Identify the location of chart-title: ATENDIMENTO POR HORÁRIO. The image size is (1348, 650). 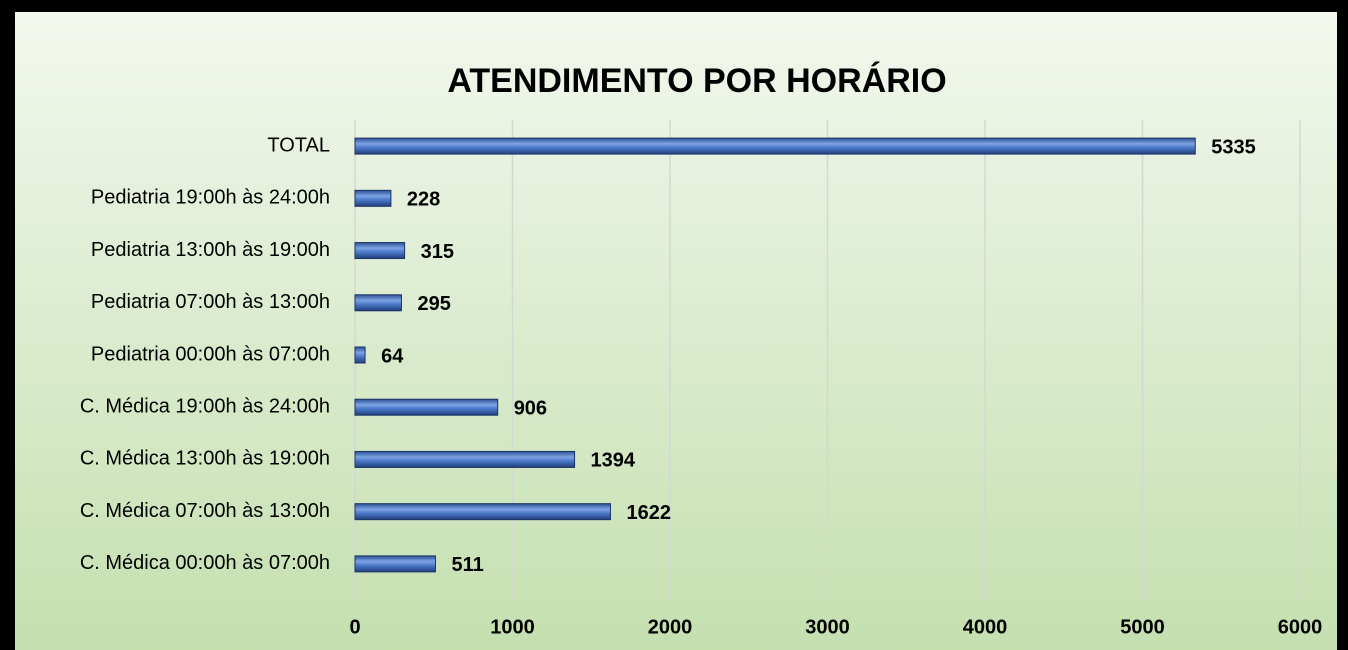
(696, 81).